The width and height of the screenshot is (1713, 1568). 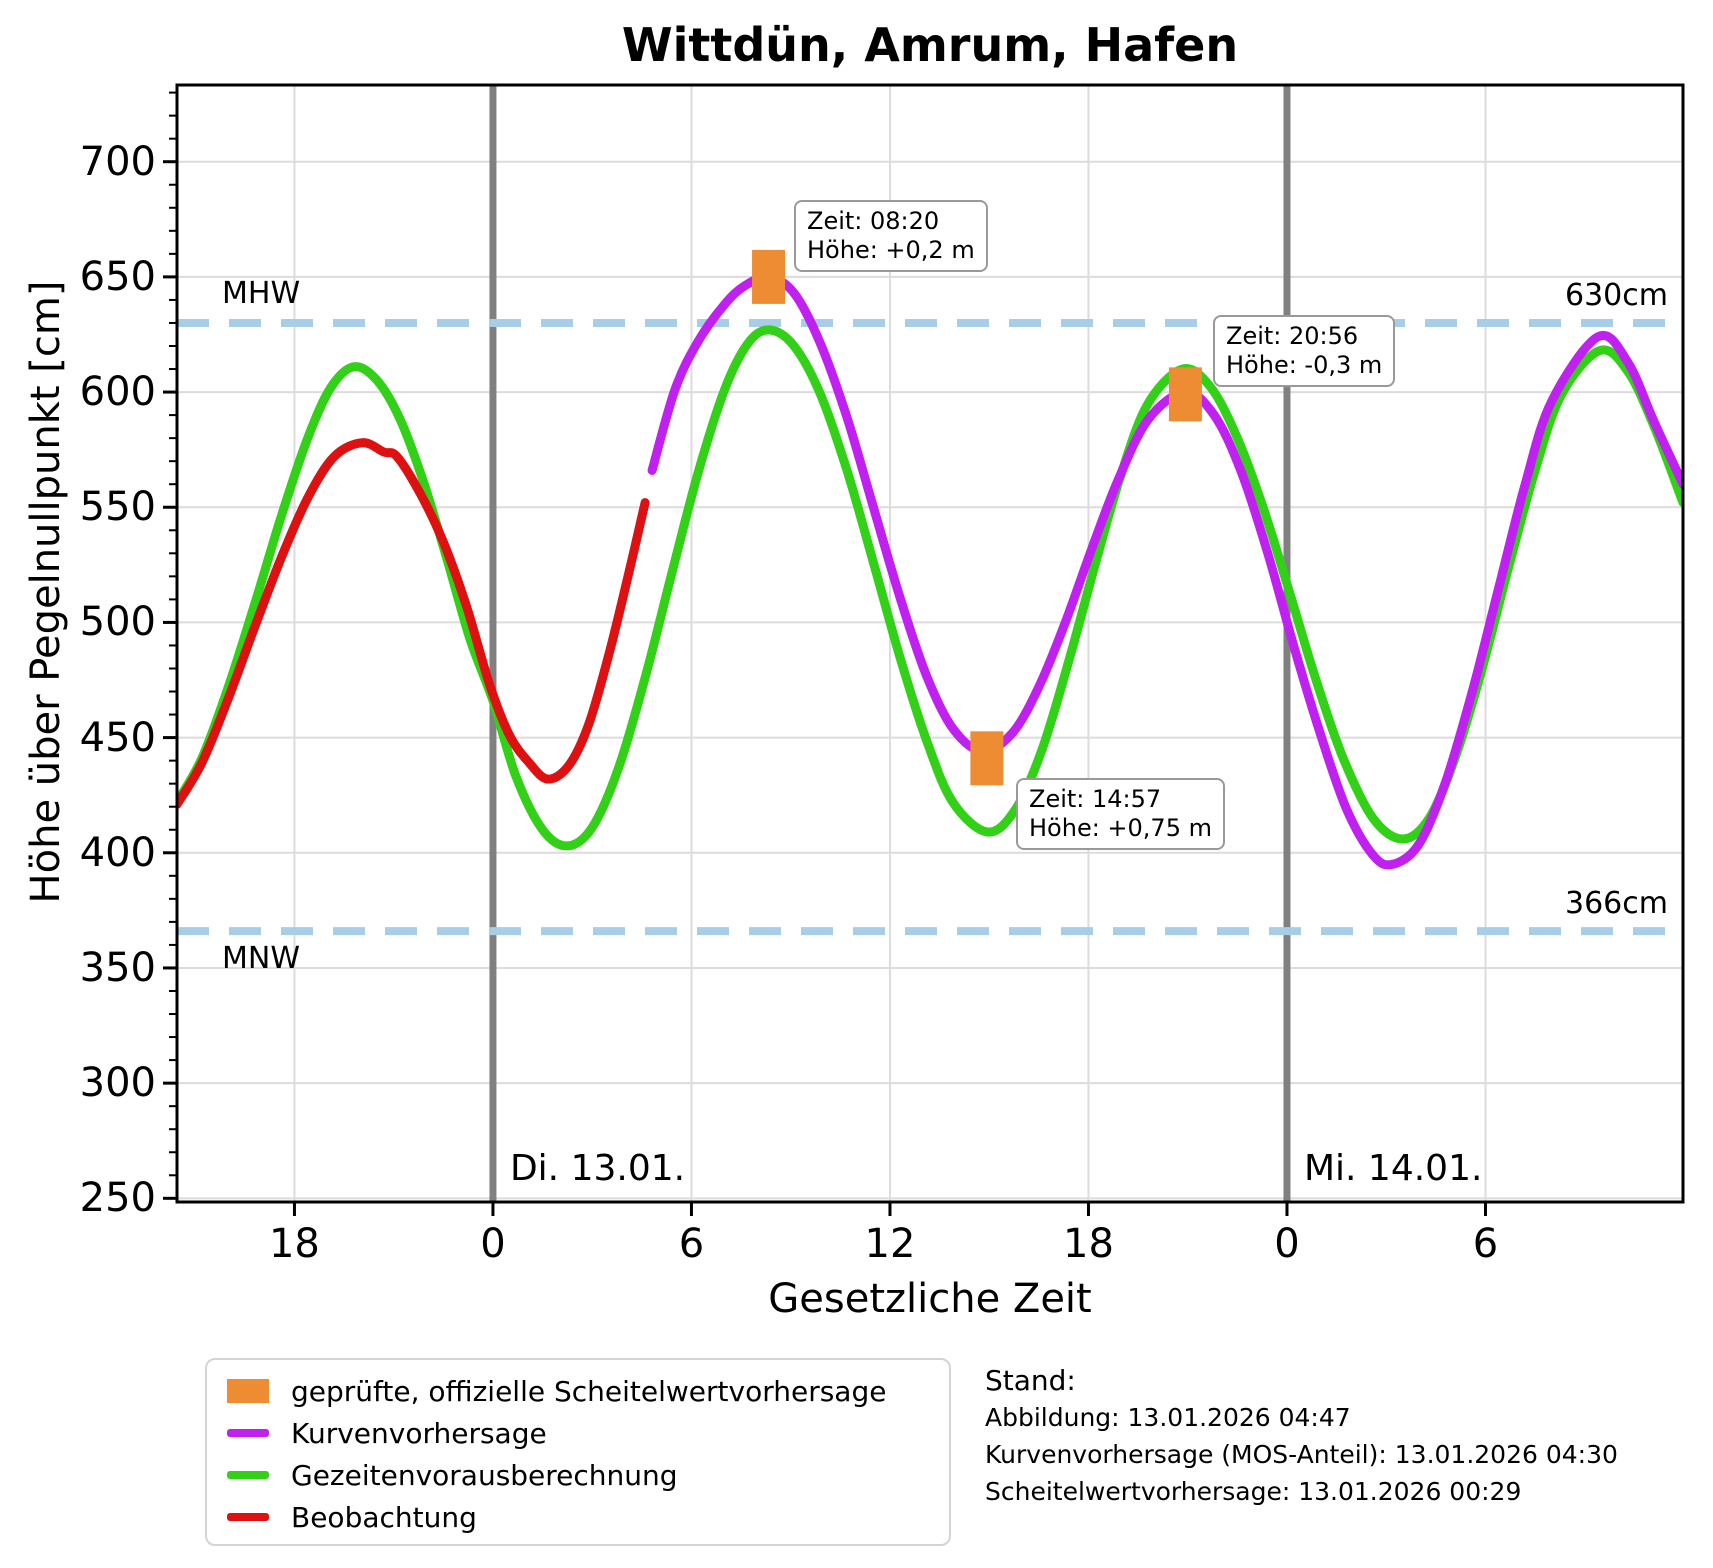 I want to click on annotation-peak-0820: Zeit: 08:20 Höhe: +0,2 m, so click(x=891, y=236).